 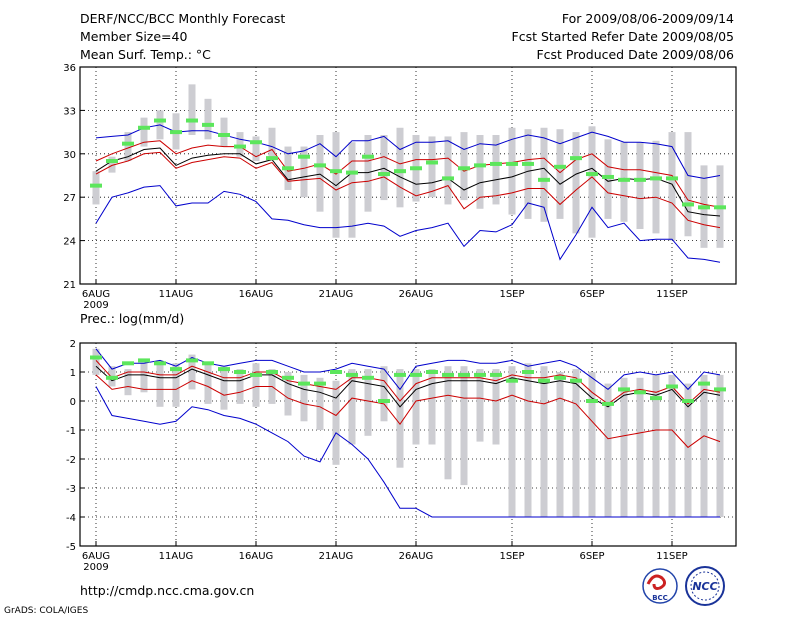 I want to click on x-tick-label: 16AUG, so click(x=256, y=294).